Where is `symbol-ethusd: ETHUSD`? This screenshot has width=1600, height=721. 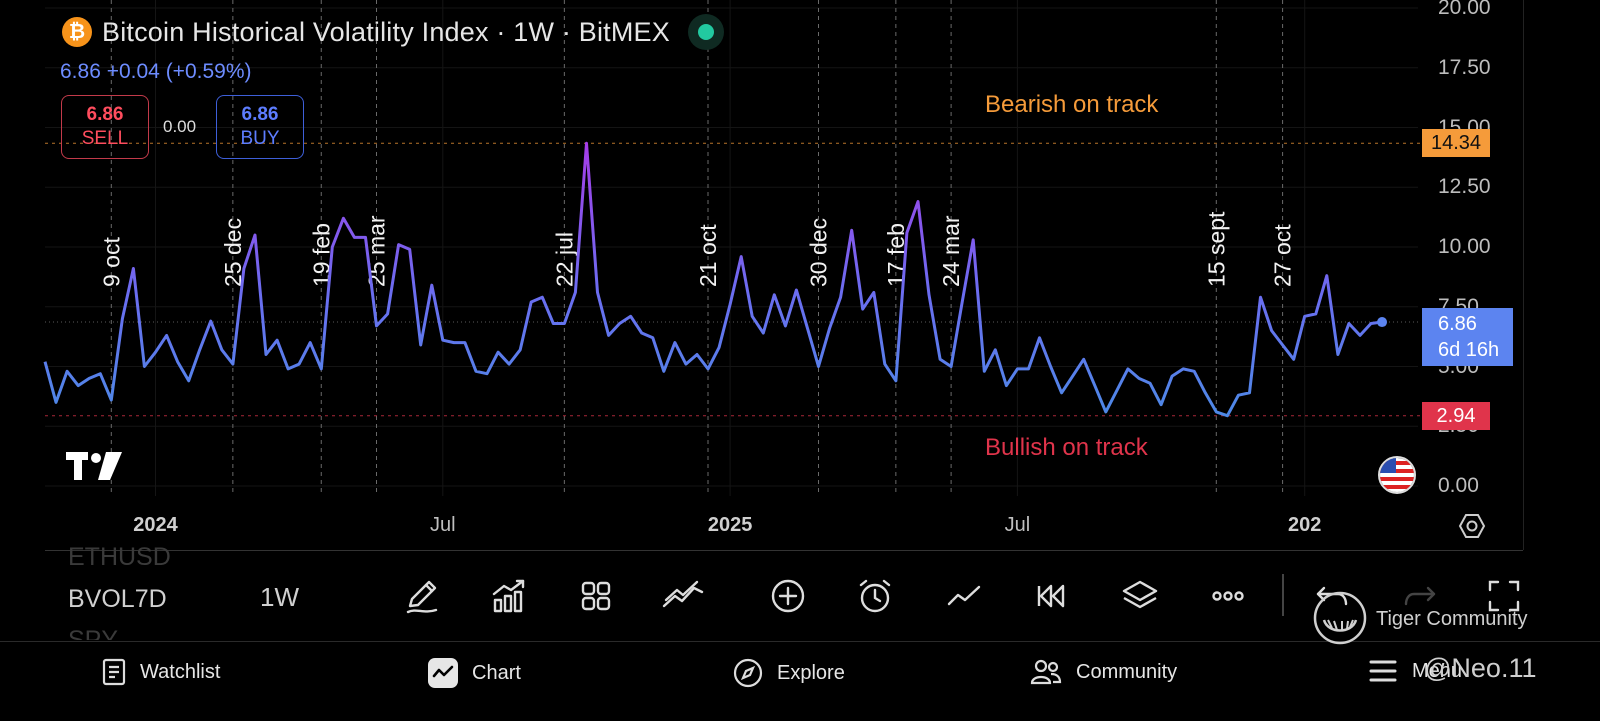
symbol-ethusd: ETHUSD is located at coordinates (119, 557).